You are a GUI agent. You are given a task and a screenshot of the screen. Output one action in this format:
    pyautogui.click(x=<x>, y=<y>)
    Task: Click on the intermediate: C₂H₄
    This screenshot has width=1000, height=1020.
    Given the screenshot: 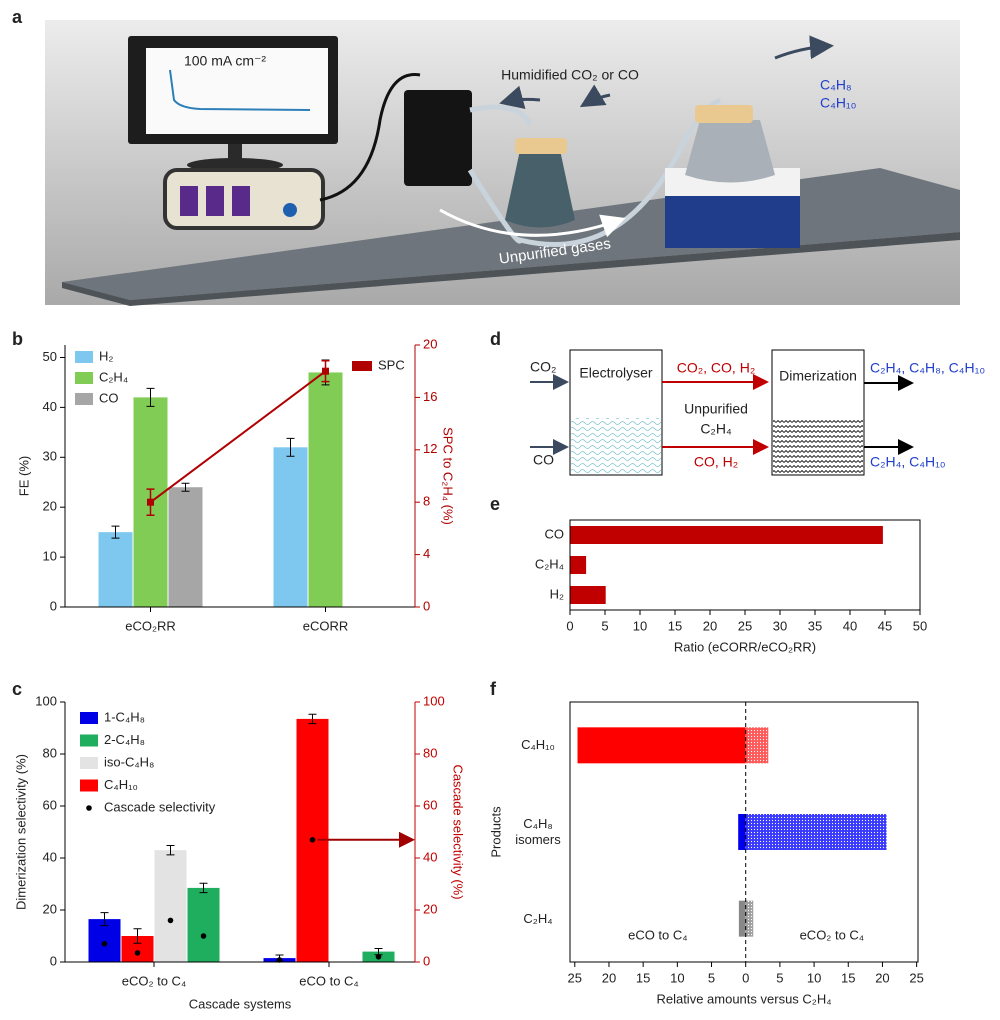 What is the action you would take?
    pyautogui.click(x=716, y=429)
    